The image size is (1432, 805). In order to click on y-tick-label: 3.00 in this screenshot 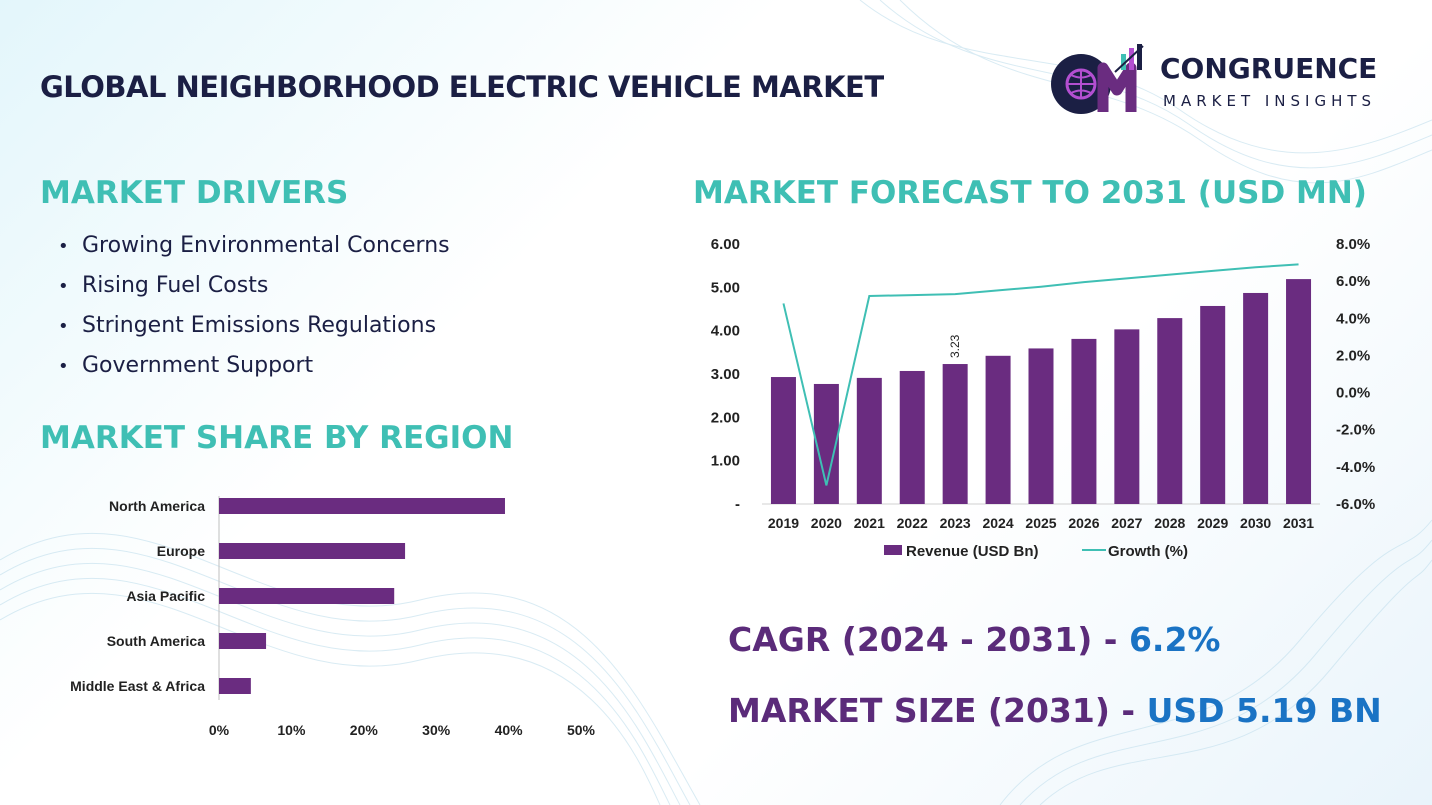, I will do `click(725, 374)`.